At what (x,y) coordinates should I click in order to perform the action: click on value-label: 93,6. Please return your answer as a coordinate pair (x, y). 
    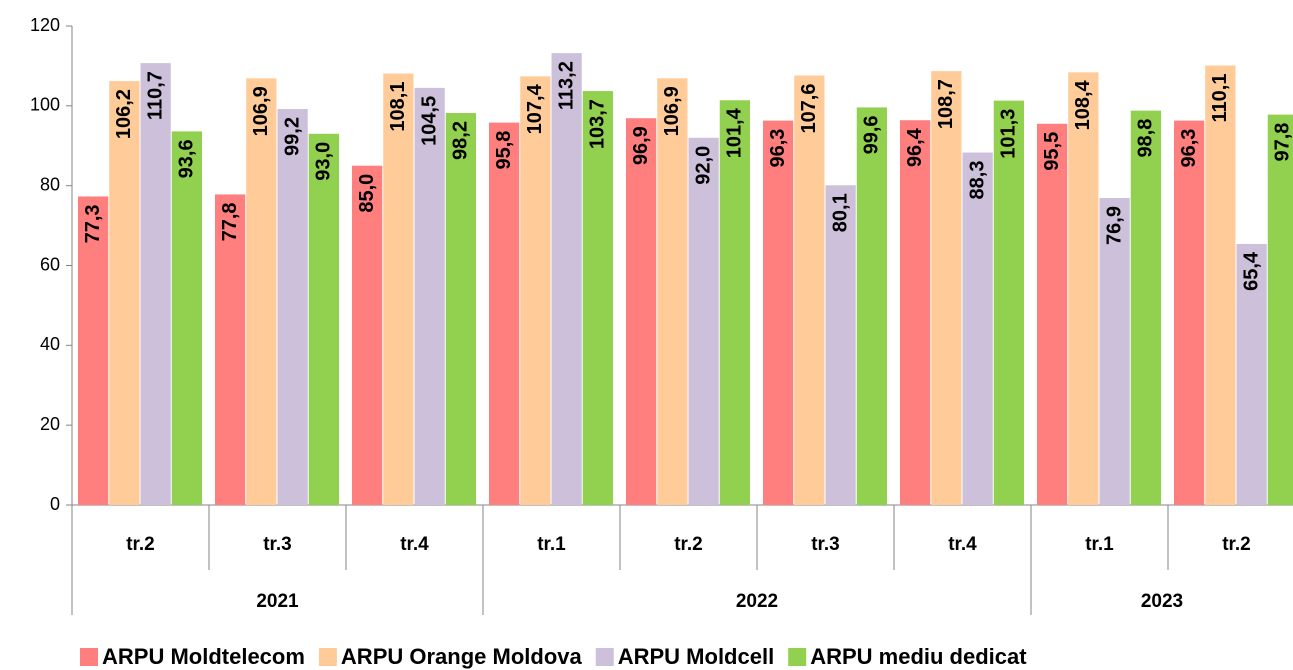
    Looking at the image, I should click on (187, 158).